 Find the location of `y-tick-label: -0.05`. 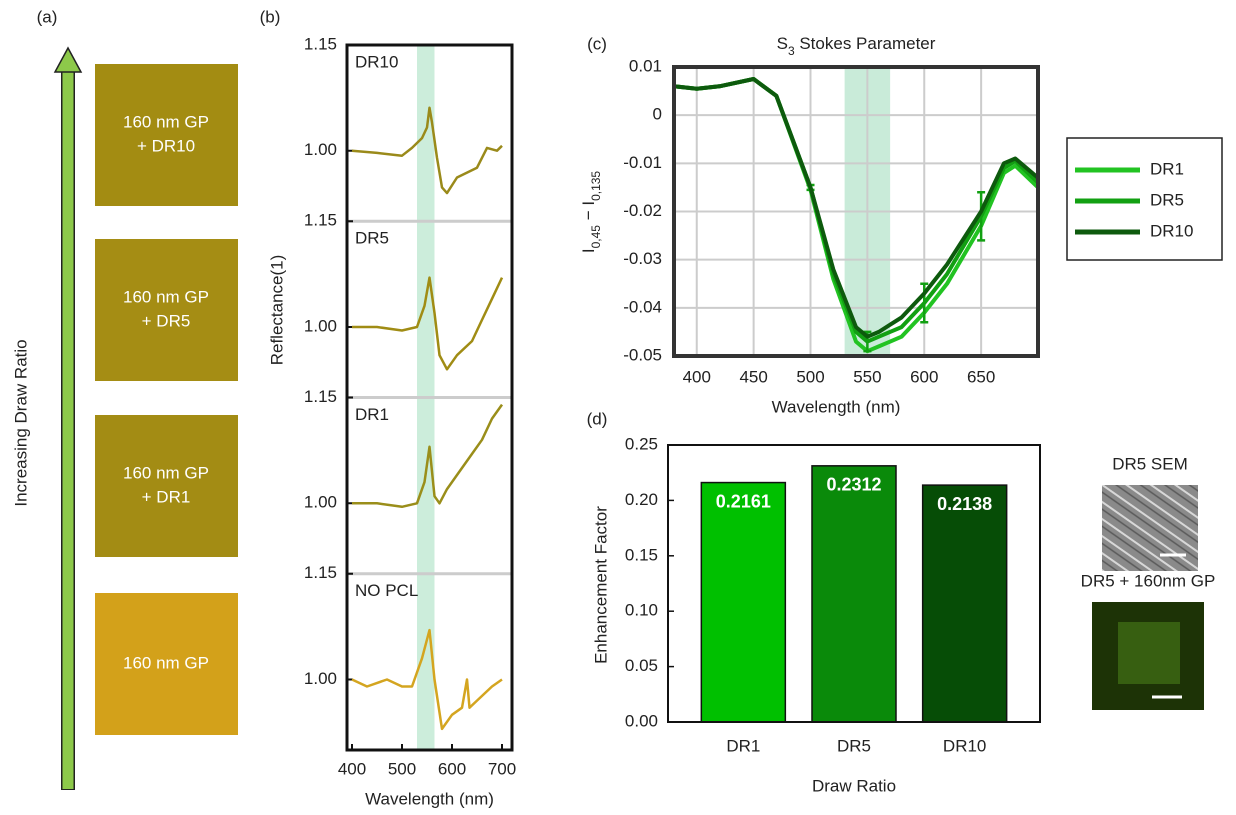

y-tick-label: -0.05 is located at coordinates (642, 354).